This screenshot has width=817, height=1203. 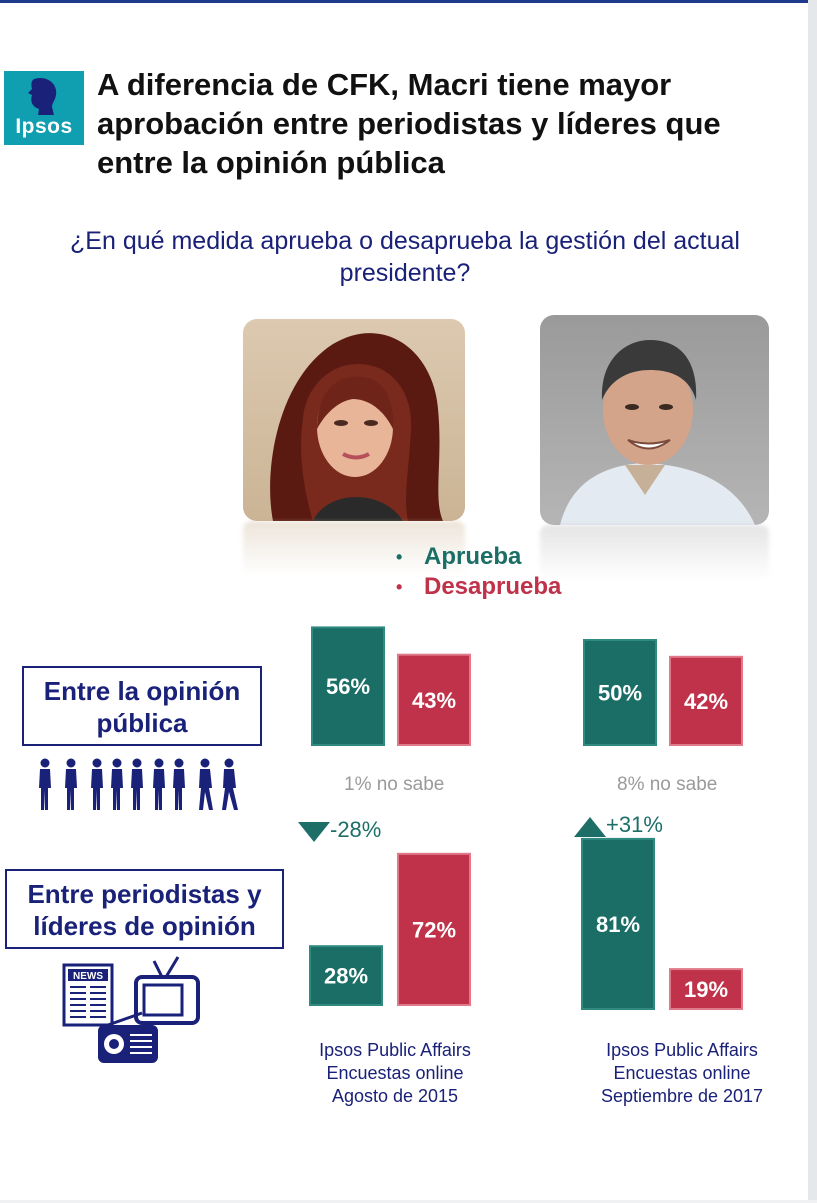 I want to click on change-value-2017: +31%, so click(x=634, y=824).